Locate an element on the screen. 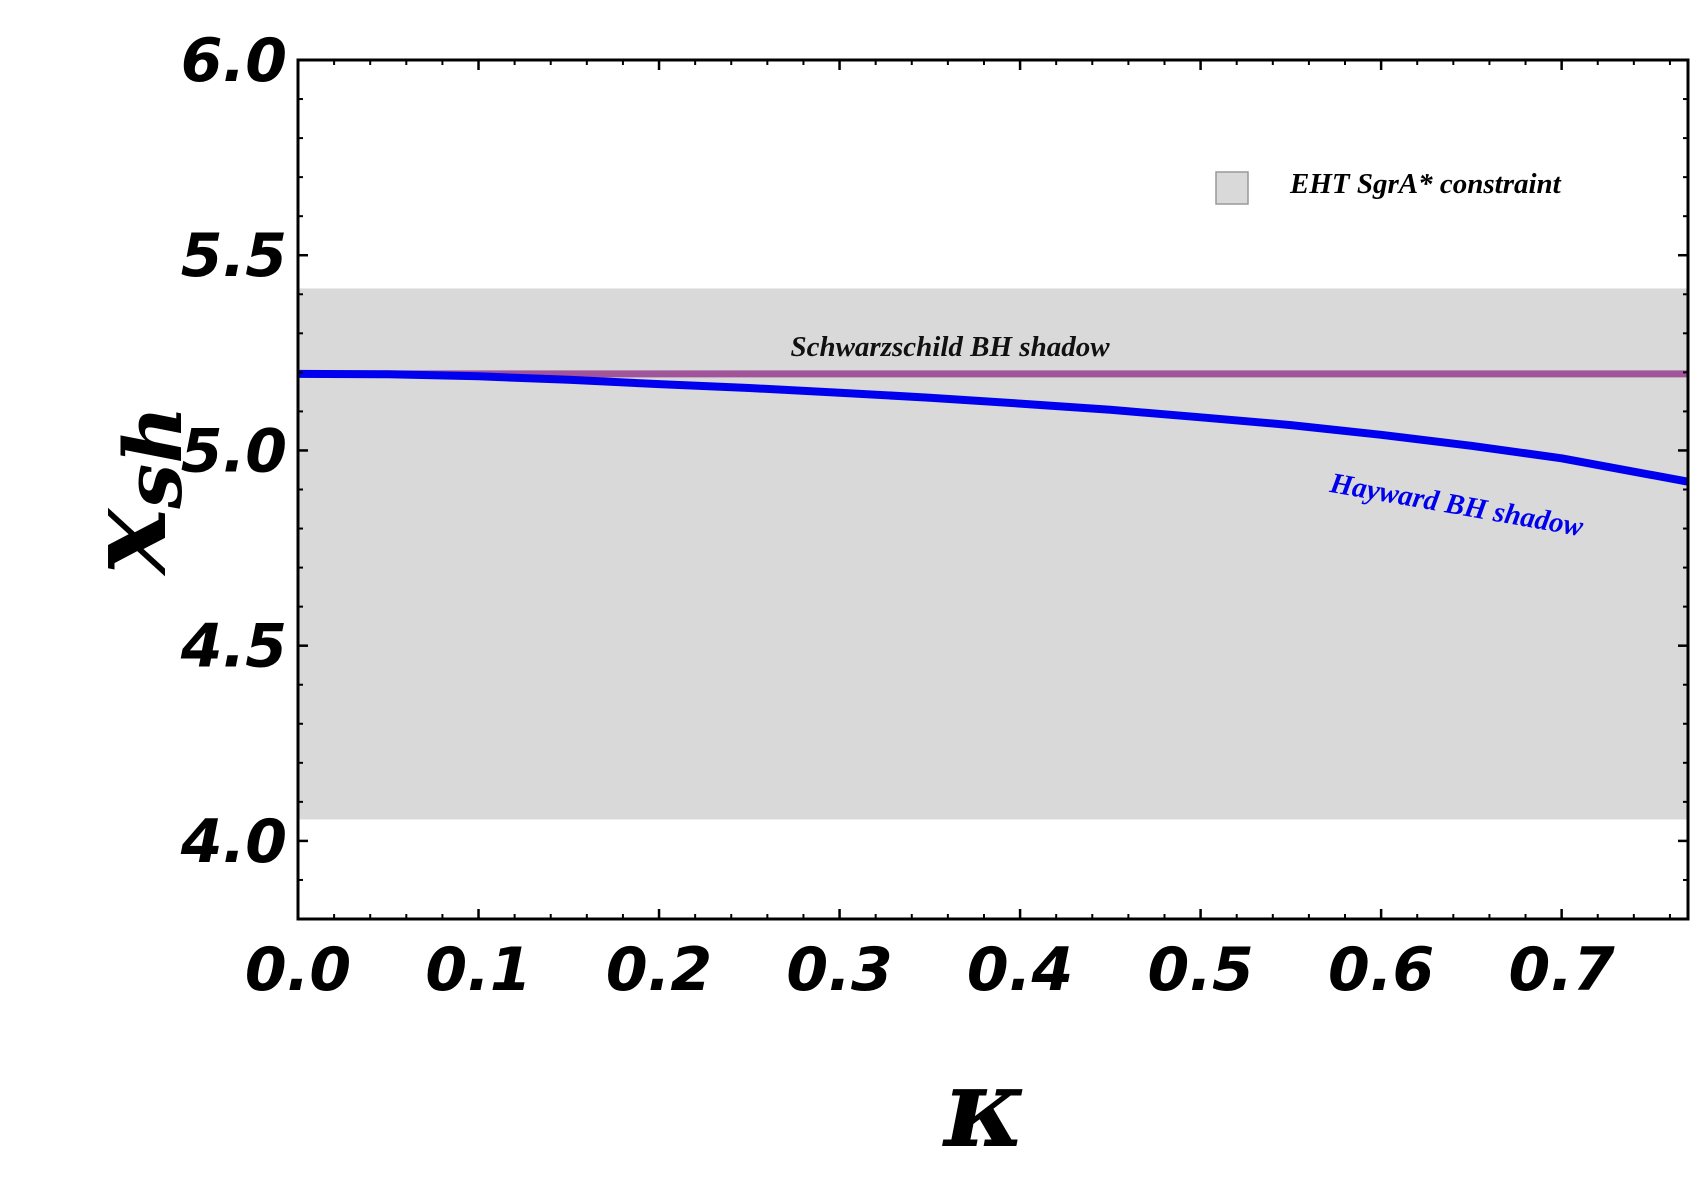 This screenshot has width=1700, height=1191. x-tick-label: 0.4 is located at coordinates (1020, 970).